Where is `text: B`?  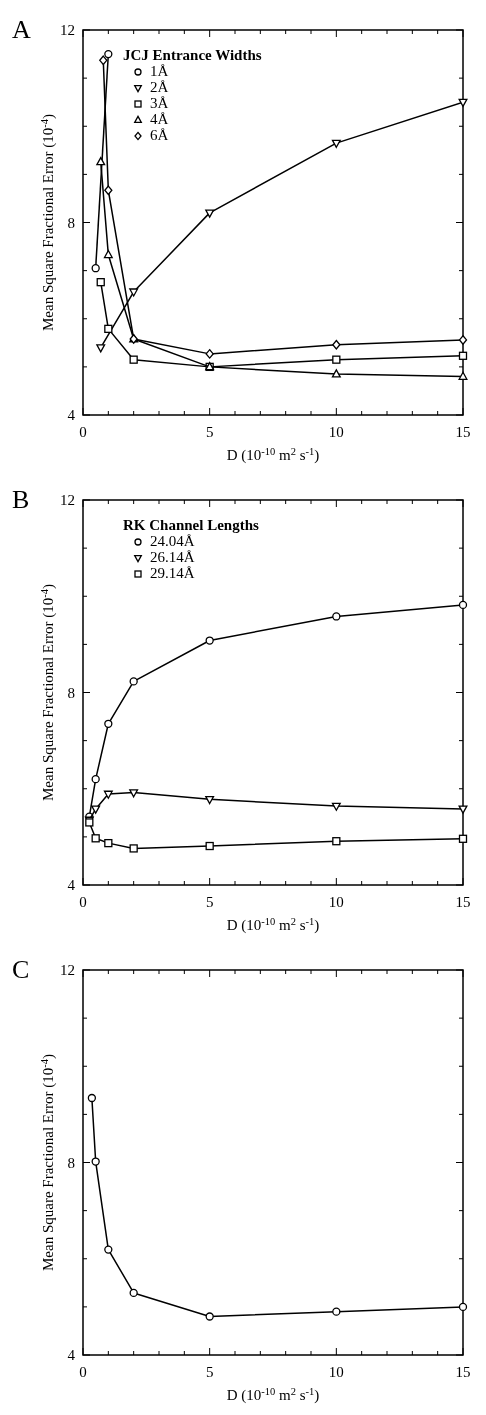 text: B is located at coordinates (21, 499).